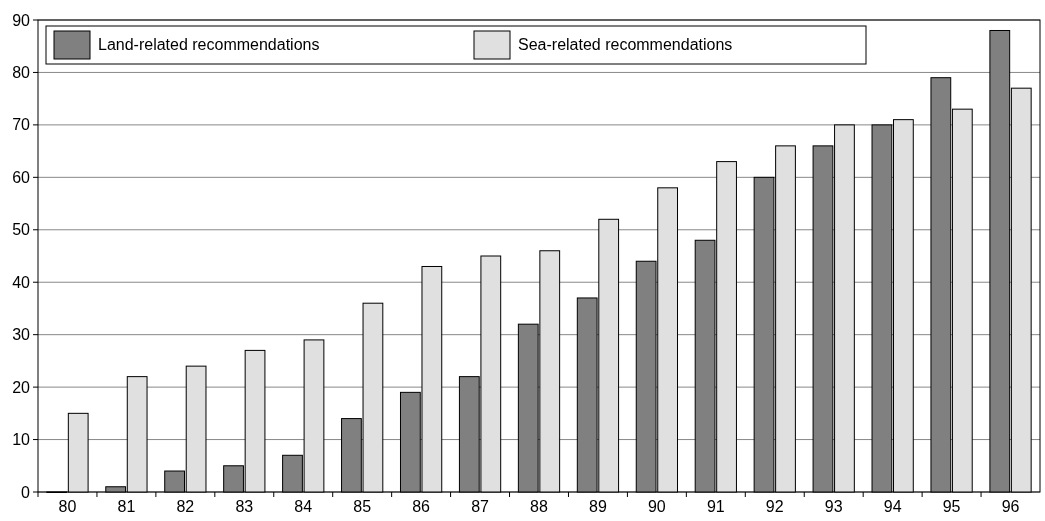  What do you see at coordinates (625, 44) in the screenshot?
I see `legend-label: Sea-related recommendations` at bounding box center [625, 44].